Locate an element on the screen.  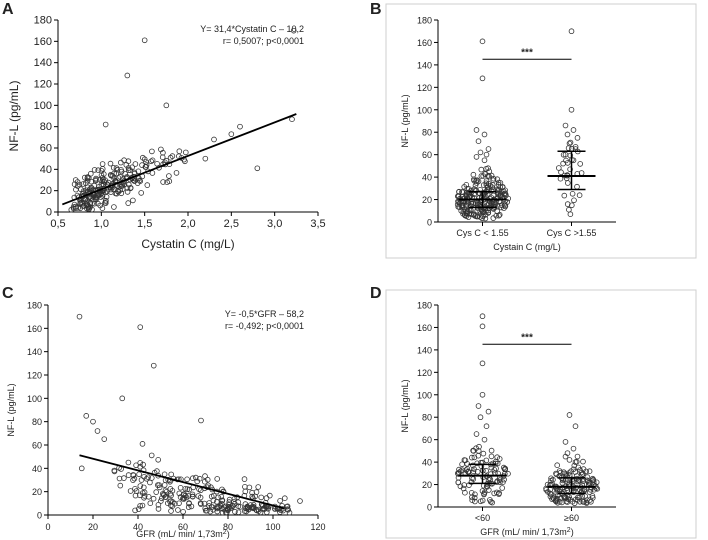
x-tick-label: 3,0 is located at coordinates (274, 224).